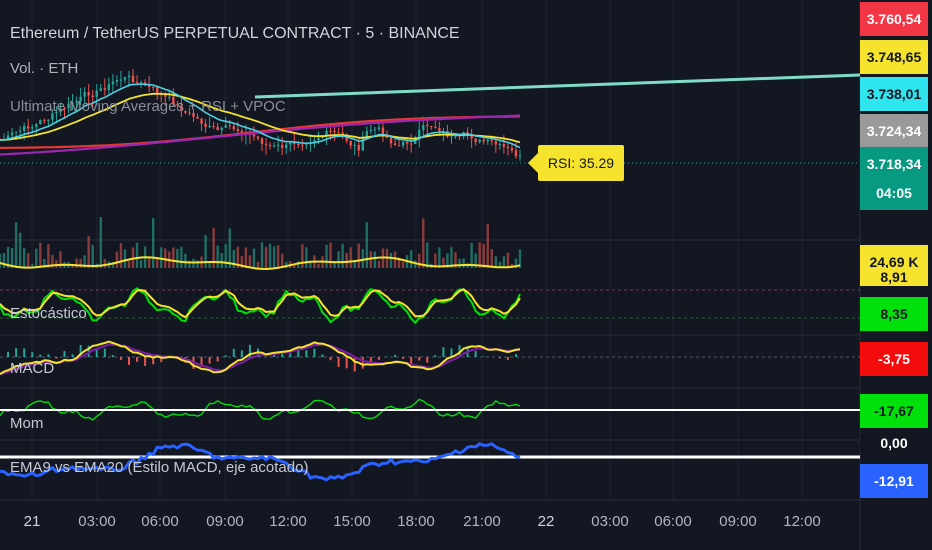 The height and width of the screenshot is (550, 932). Describe the element at coordinates (894, 131) in the screenshot. I see `price-badge: 3.724,34` at that location.